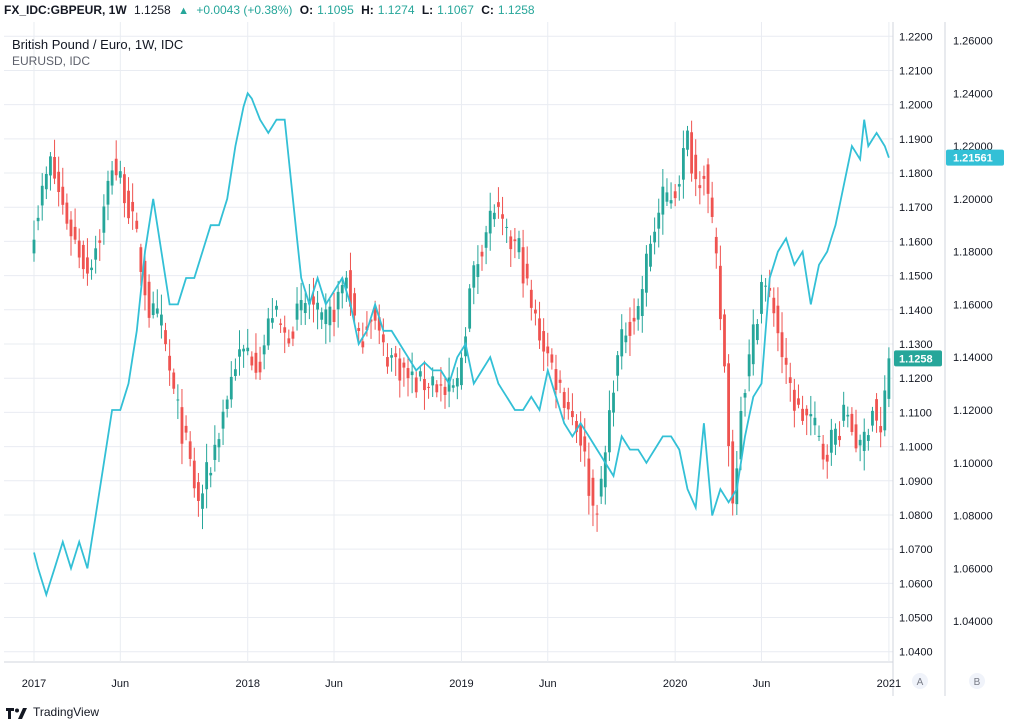 The width and height of the screenshot is (1013, 724). Describe the element at coordinates (916, 242) in the screenshot. I see `axis-a-tick-label: 1.1600` at that location.